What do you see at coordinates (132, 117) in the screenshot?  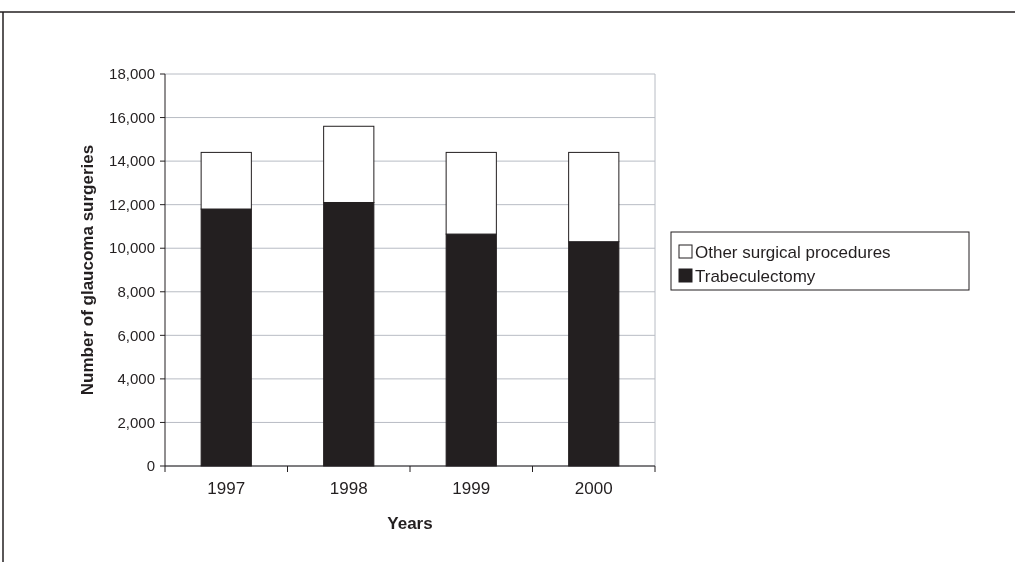 I see `y-tick-label: 16,000` at bounding box center [132, 117].